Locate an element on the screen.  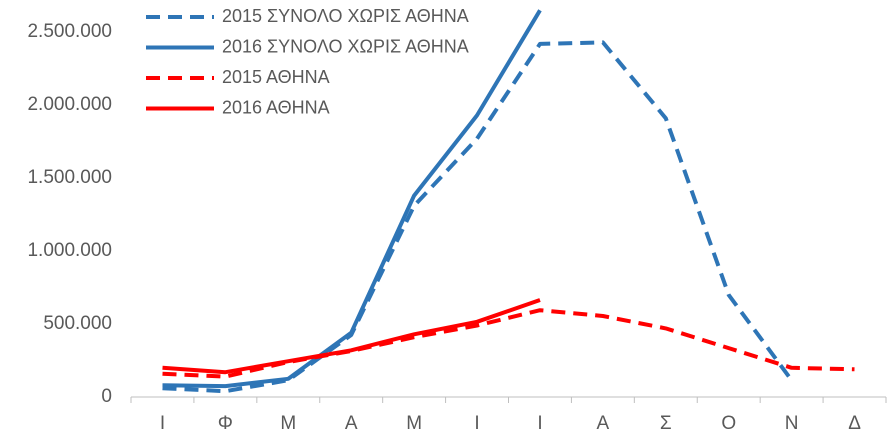
x-tick-label: Σ is located at coordinates (666, 423).